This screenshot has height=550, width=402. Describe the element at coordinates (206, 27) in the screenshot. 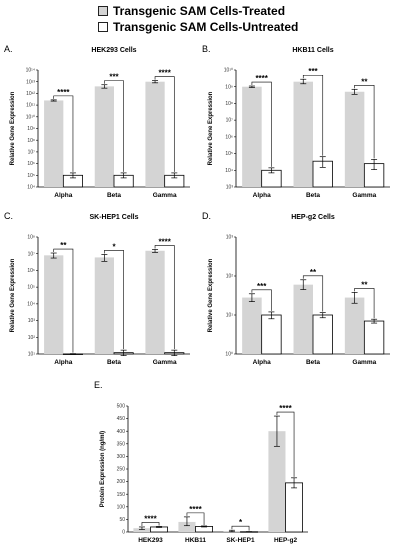

I see `legend-label-untreated: Transgenic SAM Cells-Untreated` at that location.